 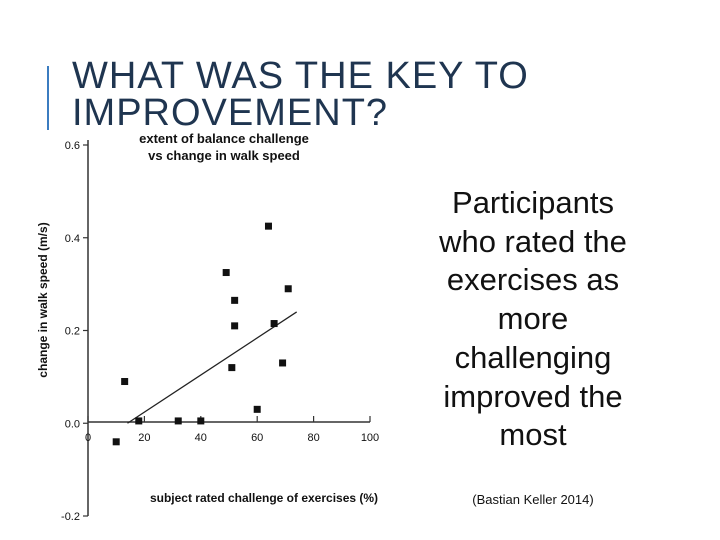 What do you see at coordinates (72, 424) in the screenshot?
I see `y-tick-label: 0.0` at bounding box center [72, 424].